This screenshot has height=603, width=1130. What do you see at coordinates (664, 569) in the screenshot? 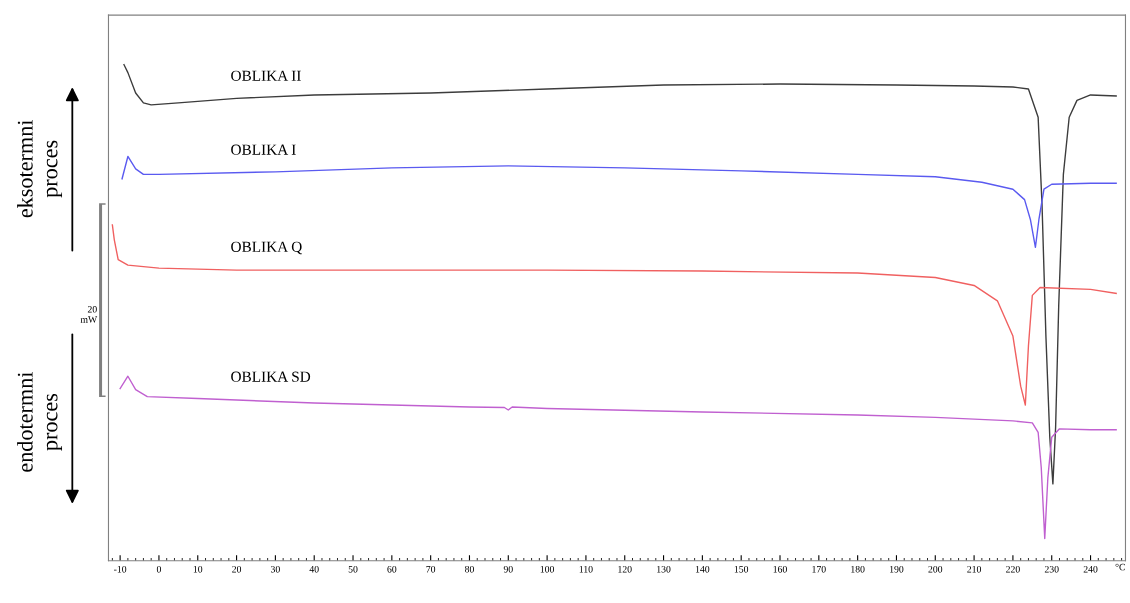
I see `x-tick-label: 130` at bounding box center [664, 569].